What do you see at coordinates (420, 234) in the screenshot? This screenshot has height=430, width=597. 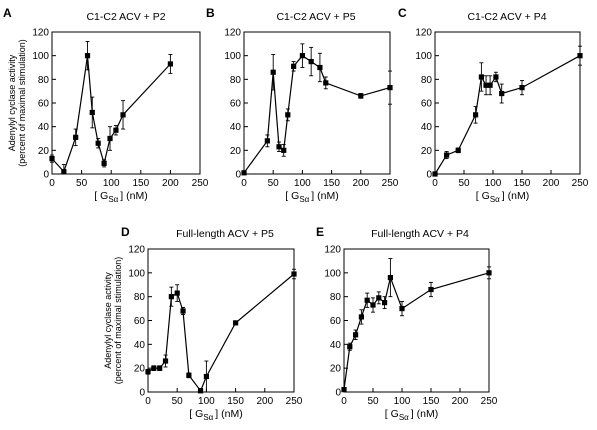 I see `panel-title: Full-length ACV + P4` at bounding box center [420, 234].